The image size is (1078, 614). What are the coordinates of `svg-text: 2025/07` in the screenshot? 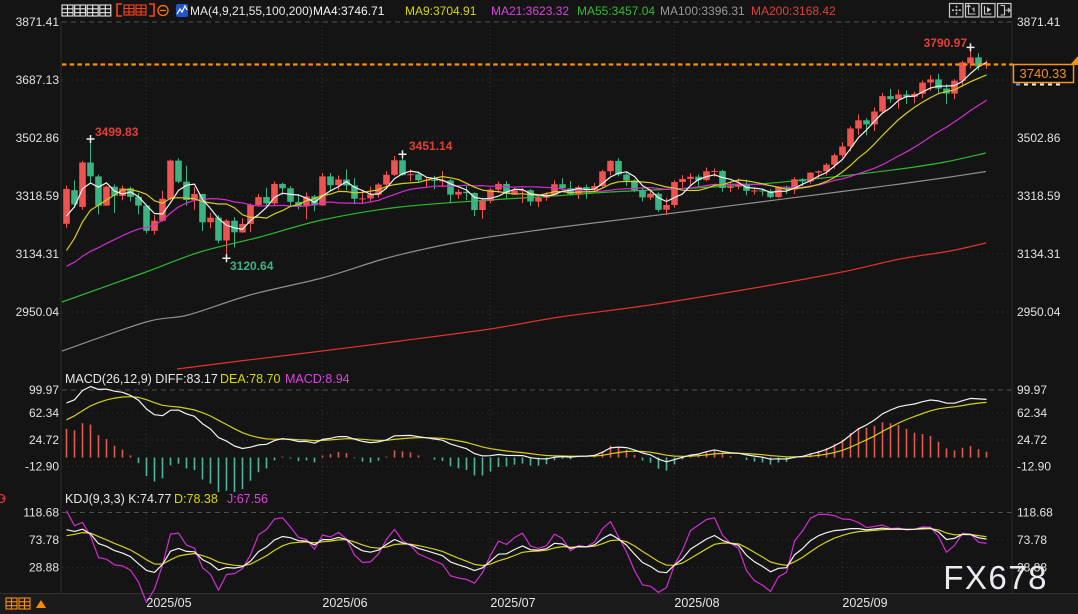 It's located at (512, 603).